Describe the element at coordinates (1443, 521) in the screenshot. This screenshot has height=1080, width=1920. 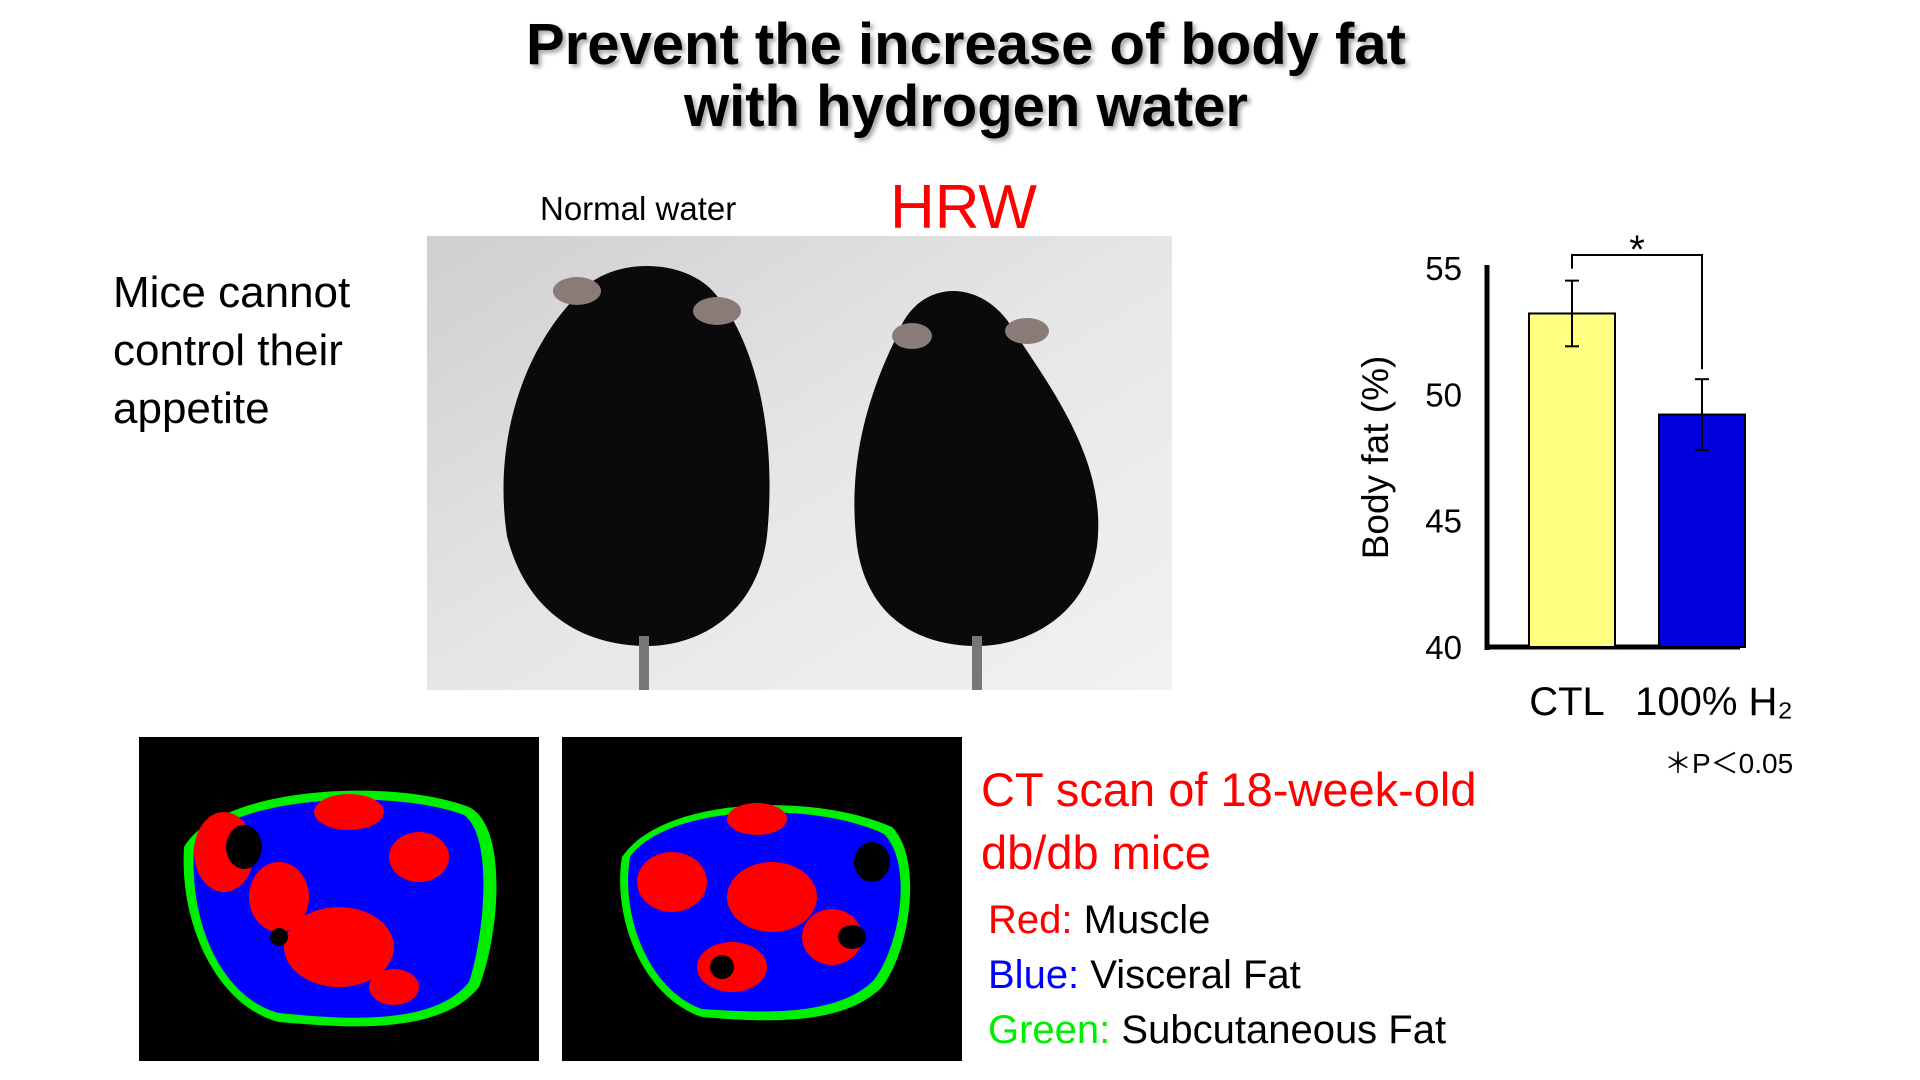
I see `y-tick-label: 45` at that location.